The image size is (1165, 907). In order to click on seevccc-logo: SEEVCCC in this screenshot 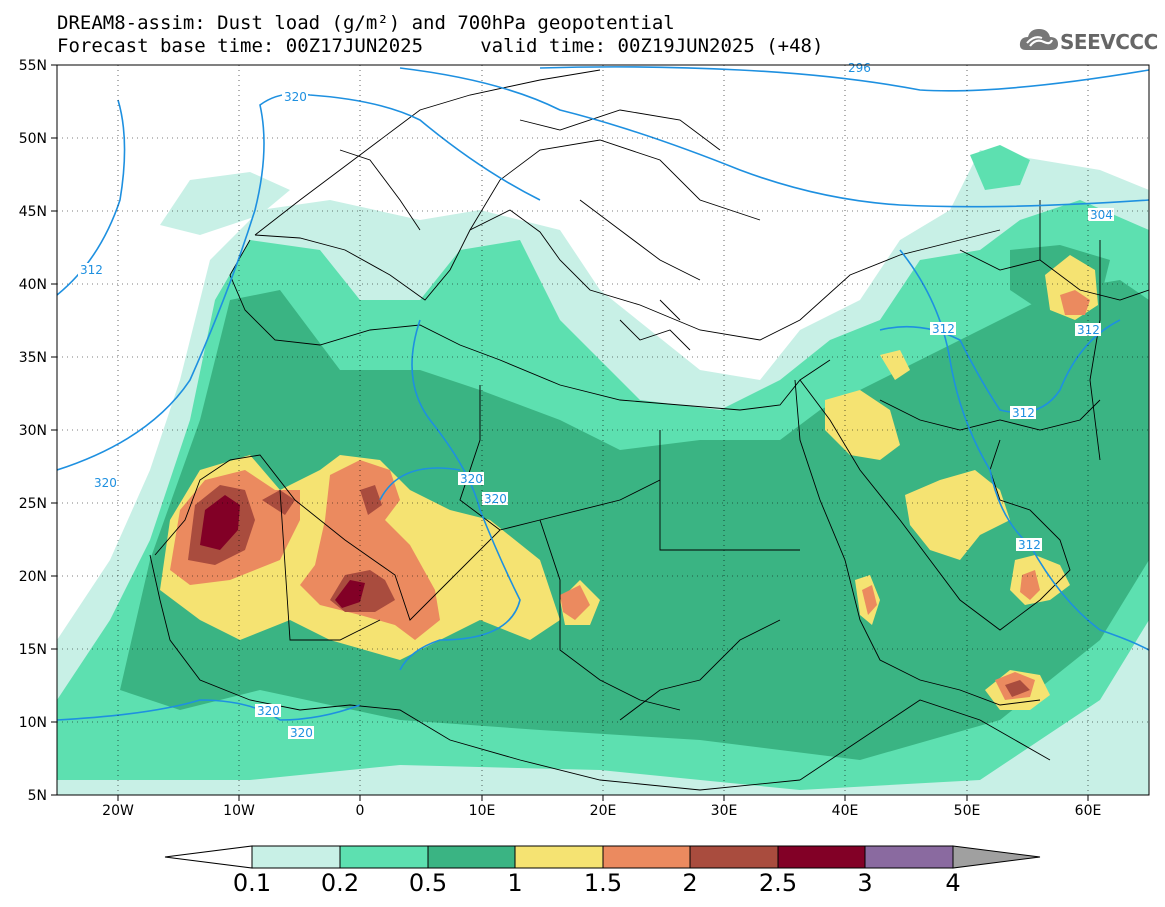, I will do `click(1088, 42)`.